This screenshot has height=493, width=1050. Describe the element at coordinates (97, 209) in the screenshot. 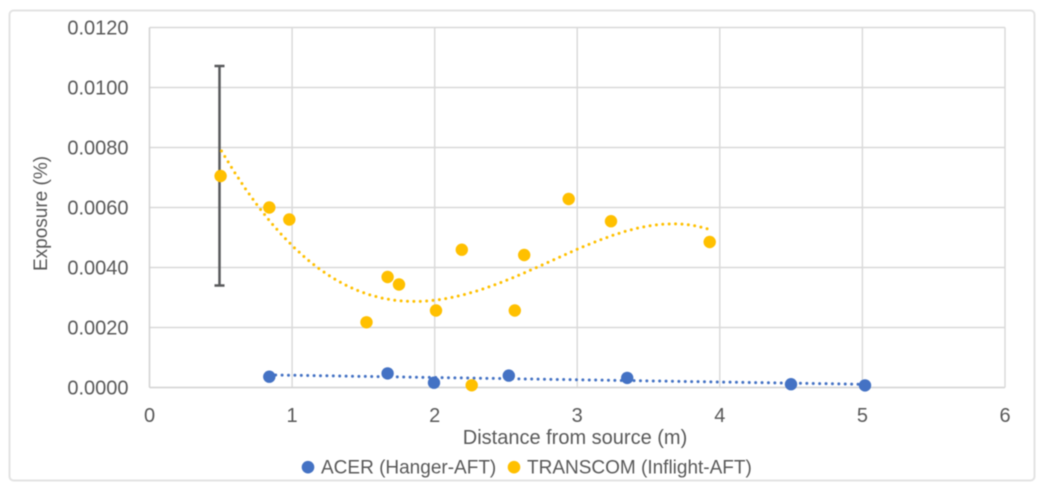

I see `svg-text: 0.0060` at that location.